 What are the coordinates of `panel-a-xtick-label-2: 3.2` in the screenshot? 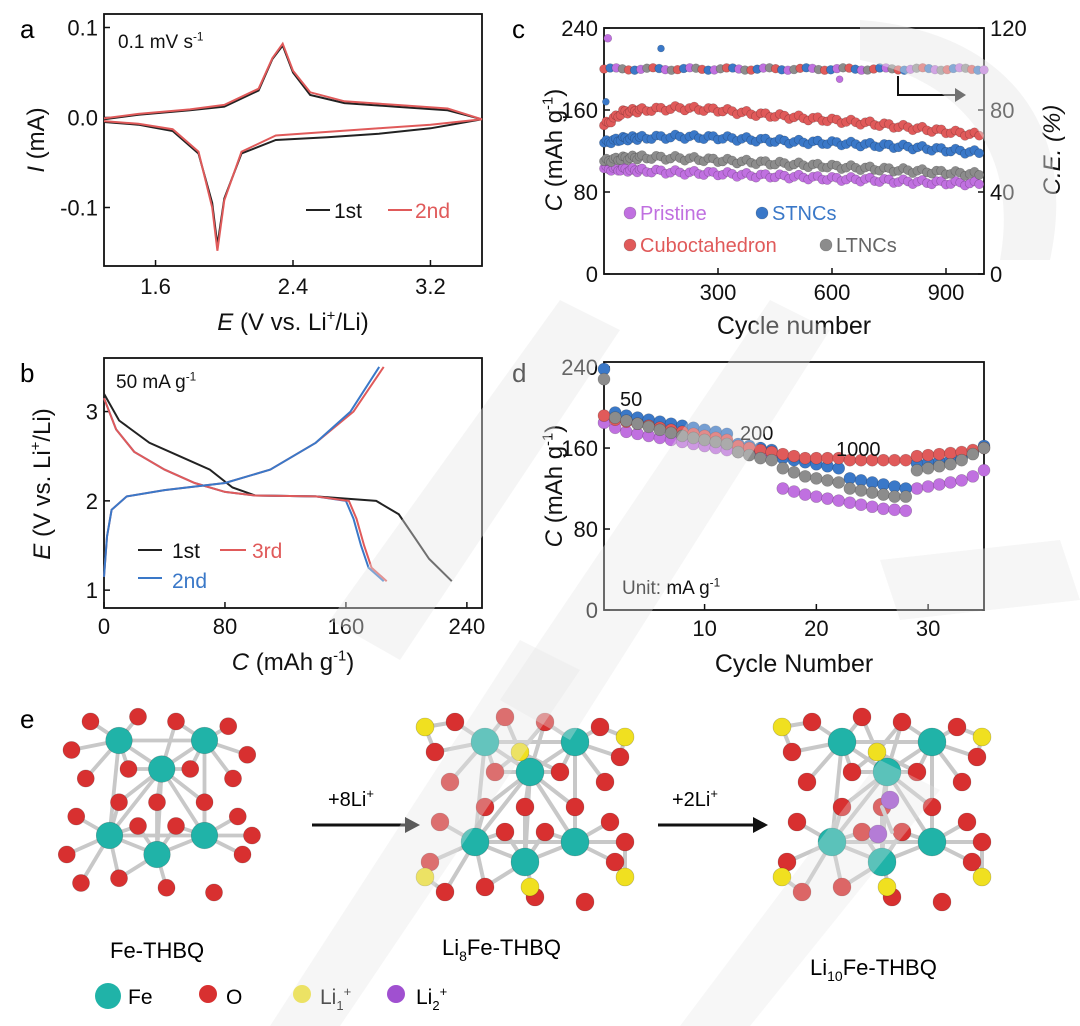 It's located at (430, 286).